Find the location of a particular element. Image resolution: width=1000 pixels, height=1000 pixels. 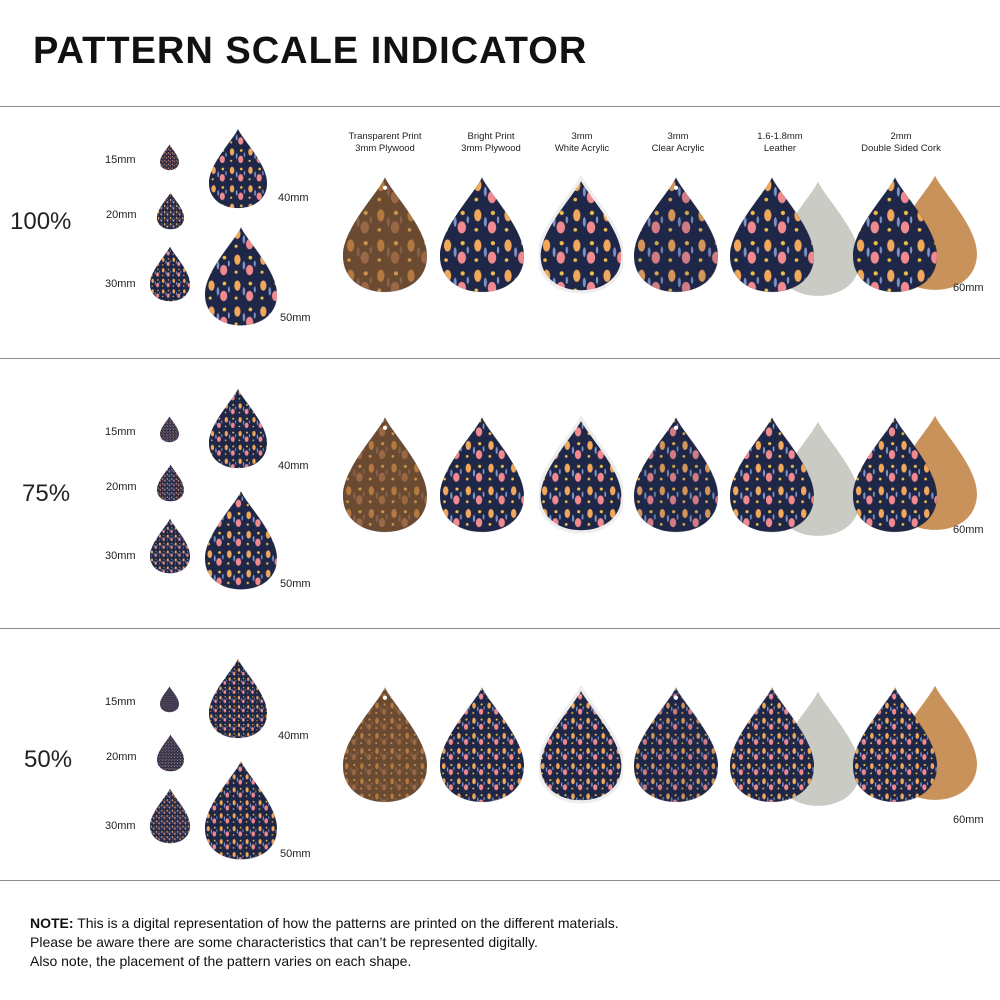

material-header-line: Transparent Print is located at coordinates (385, 136).